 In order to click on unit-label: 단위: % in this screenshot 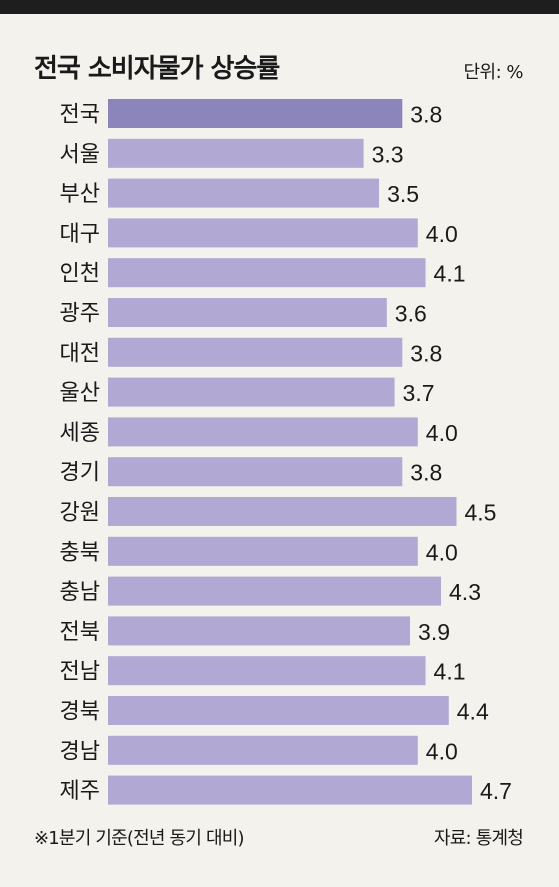, I will do `click(493, 72)`.